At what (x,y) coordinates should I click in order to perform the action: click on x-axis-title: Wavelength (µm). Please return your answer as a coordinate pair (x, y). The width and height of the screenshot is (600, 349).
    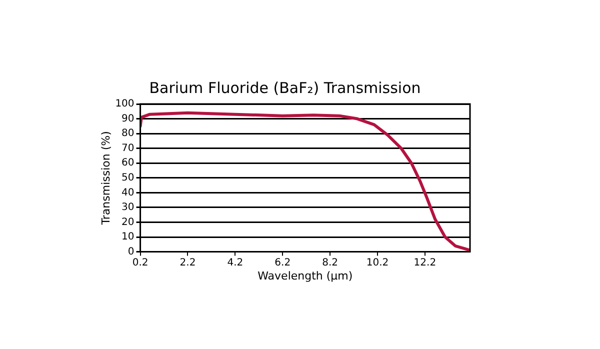
    Looking at the image, I should click on (305, 275).